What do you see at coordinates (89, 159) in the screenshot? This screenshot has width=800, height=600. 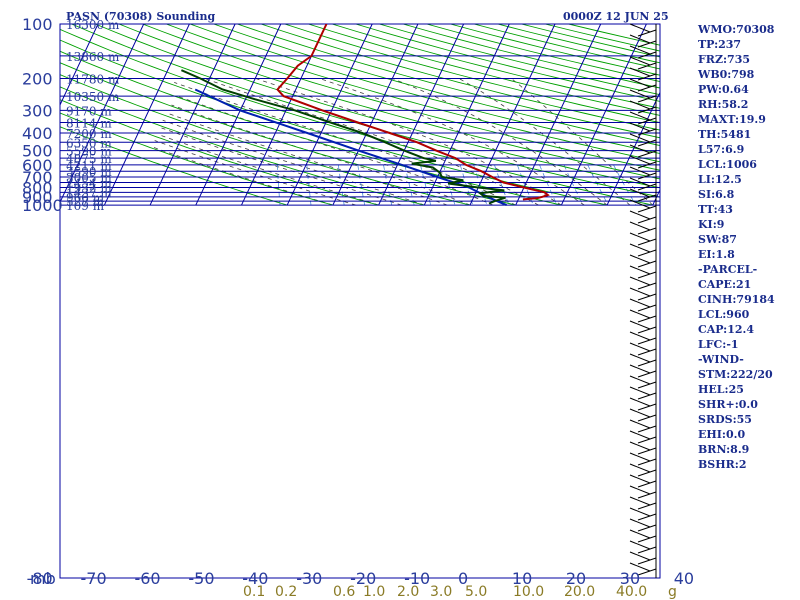 I see `height-label: 4875 m` at bounding box center [89, 159].